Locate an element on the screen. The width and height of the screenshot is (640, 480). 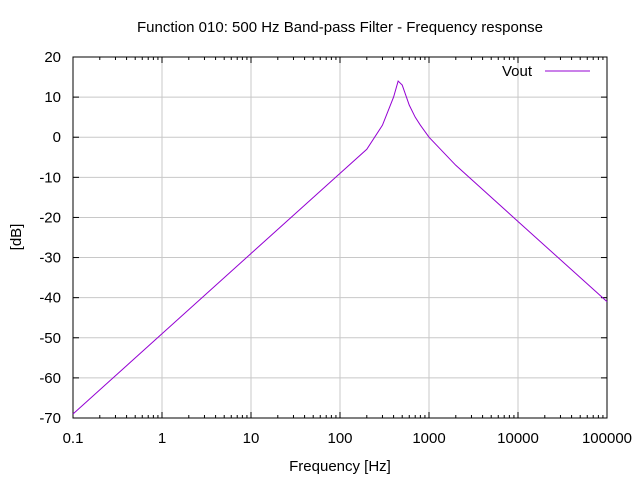
y-tick-label: -50 is located at coordinates (50, 338).